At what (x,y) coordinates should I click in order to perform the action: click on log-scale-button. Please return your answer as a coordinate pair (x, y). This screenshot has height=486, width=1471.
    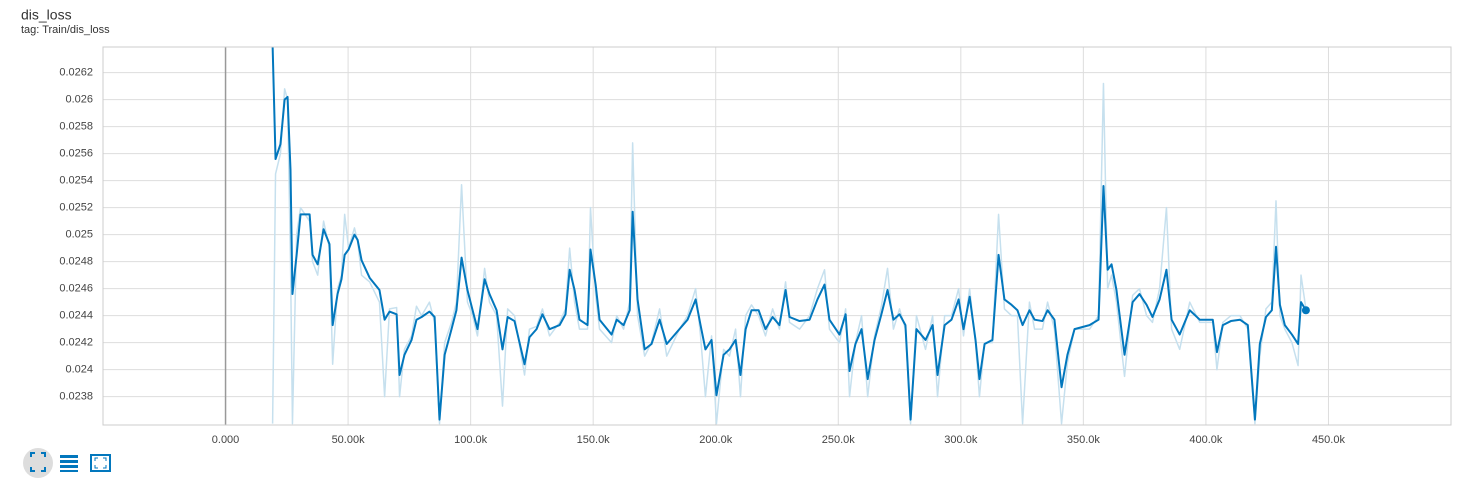
    Looking at the image, I should click on (69, 463).